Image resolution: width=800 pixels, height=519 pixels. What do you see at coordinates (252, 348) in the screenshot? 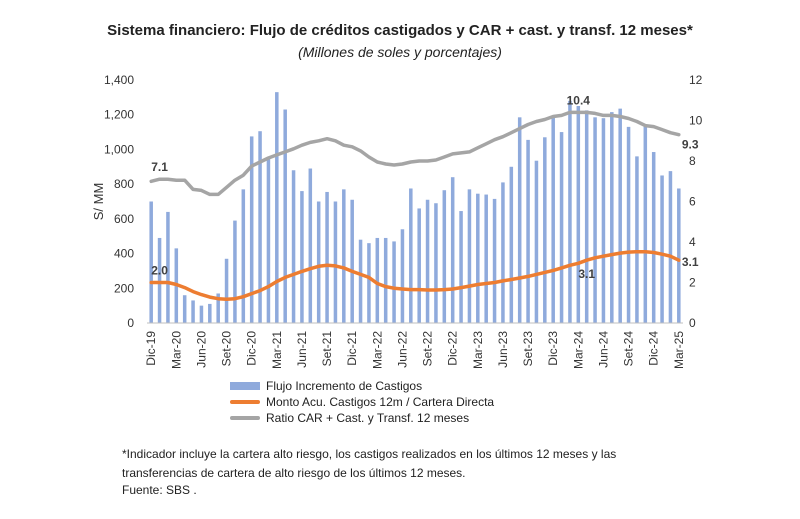
I see `x-tick-label: Dic-20` at bounding box center [252, 348].